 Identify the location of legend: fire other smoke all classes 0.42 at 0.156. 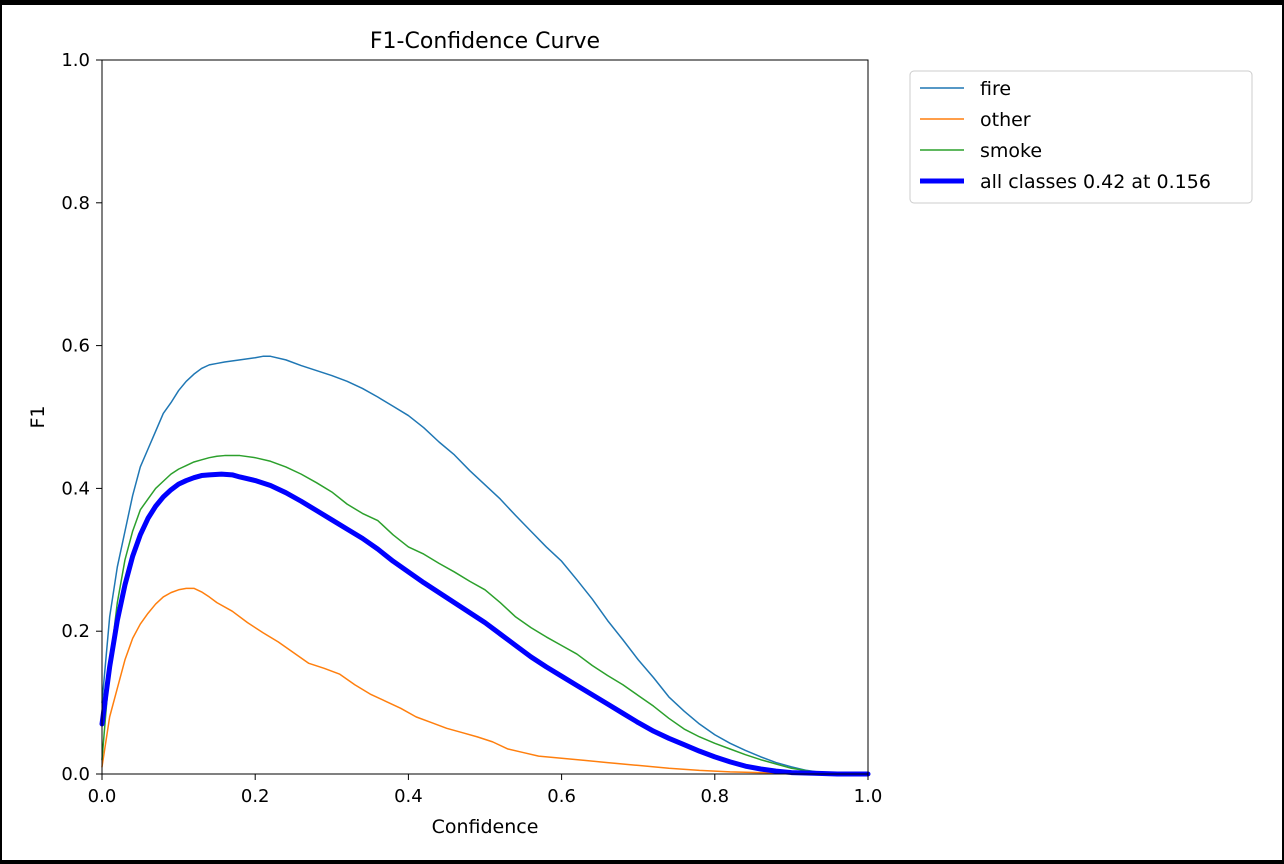
(1081, 137).